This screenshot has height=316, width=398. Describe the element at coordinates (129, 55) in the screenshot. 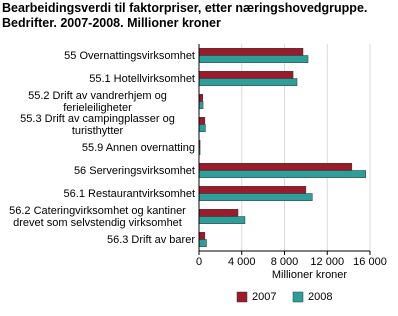

I see `category-text: 55 Overnattingsvirksomhet` at that location.